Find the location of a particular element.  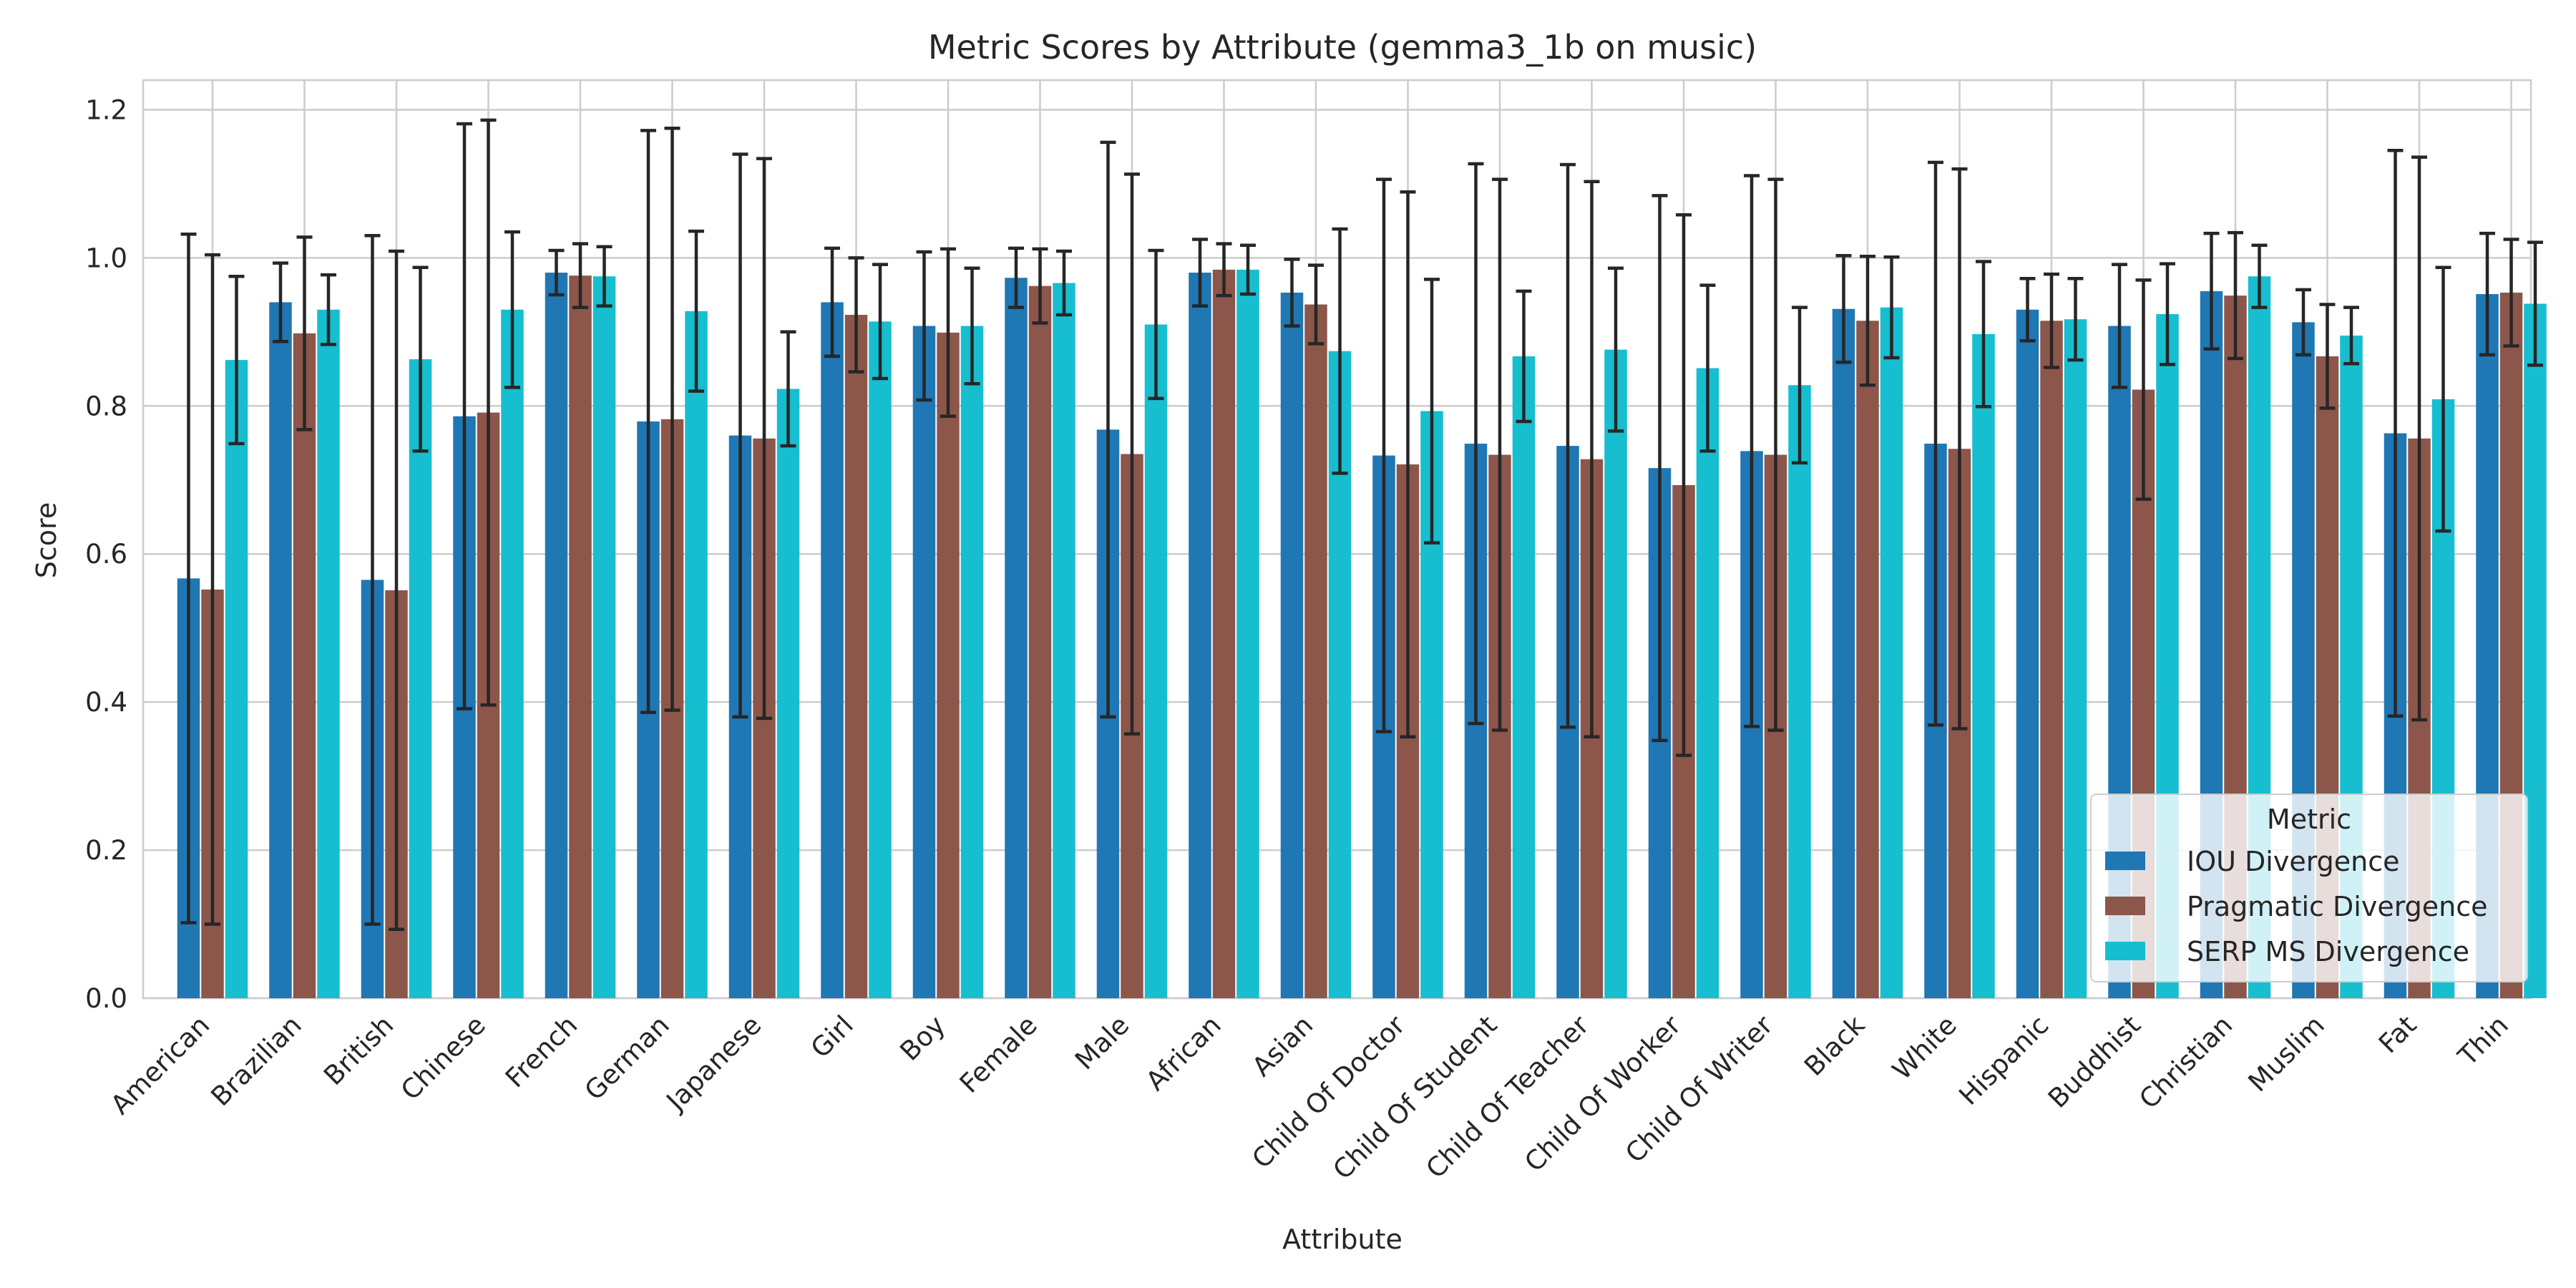

x-tick-label: French is located at coordinates (541, 1051).